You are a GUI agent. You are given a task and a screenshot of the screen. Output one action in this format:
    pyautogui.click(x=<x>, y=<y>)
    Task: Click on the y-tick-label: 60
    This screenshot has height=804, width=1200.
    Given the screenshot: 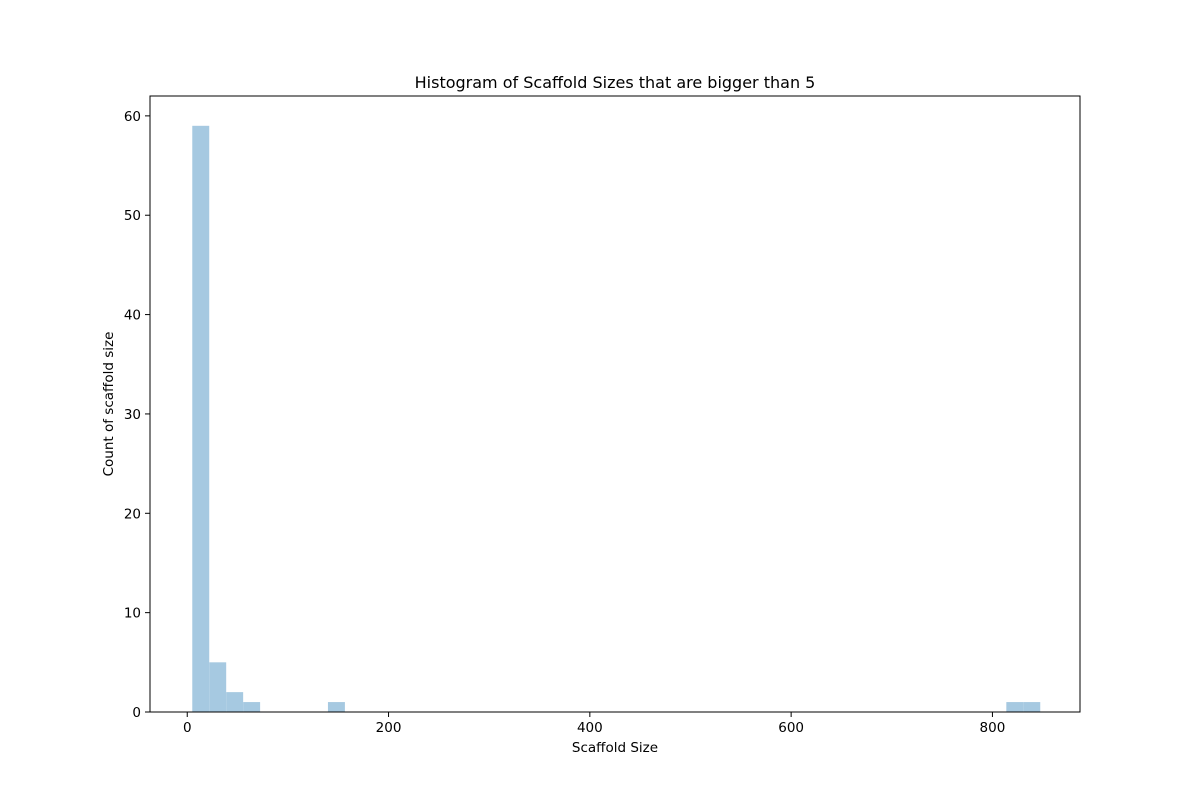 What is the action you would take?
    pyautogui.click(x=132, y=117)
    